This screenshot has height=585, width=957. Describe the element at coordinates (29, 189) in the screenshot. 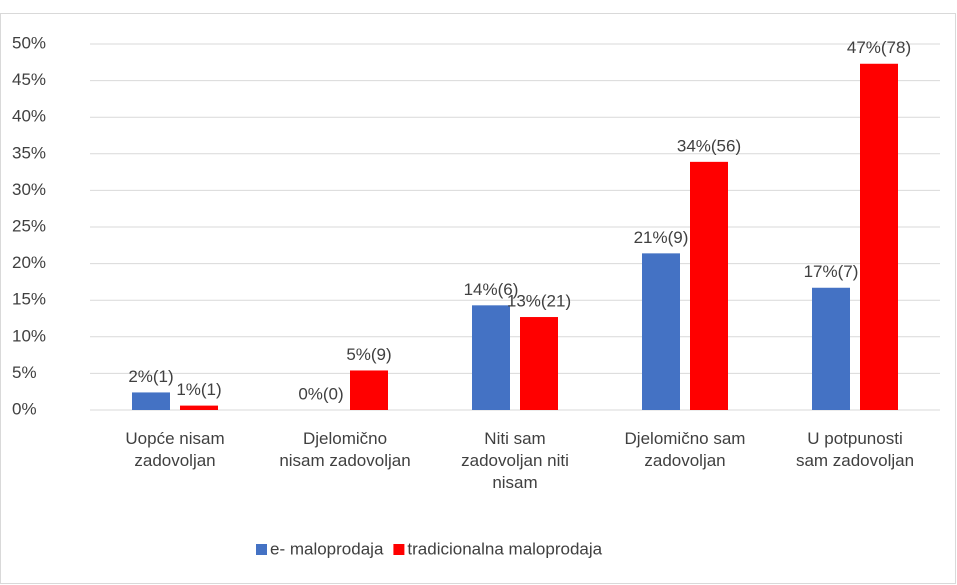

I see `y-tick-label: 30%` at that location.